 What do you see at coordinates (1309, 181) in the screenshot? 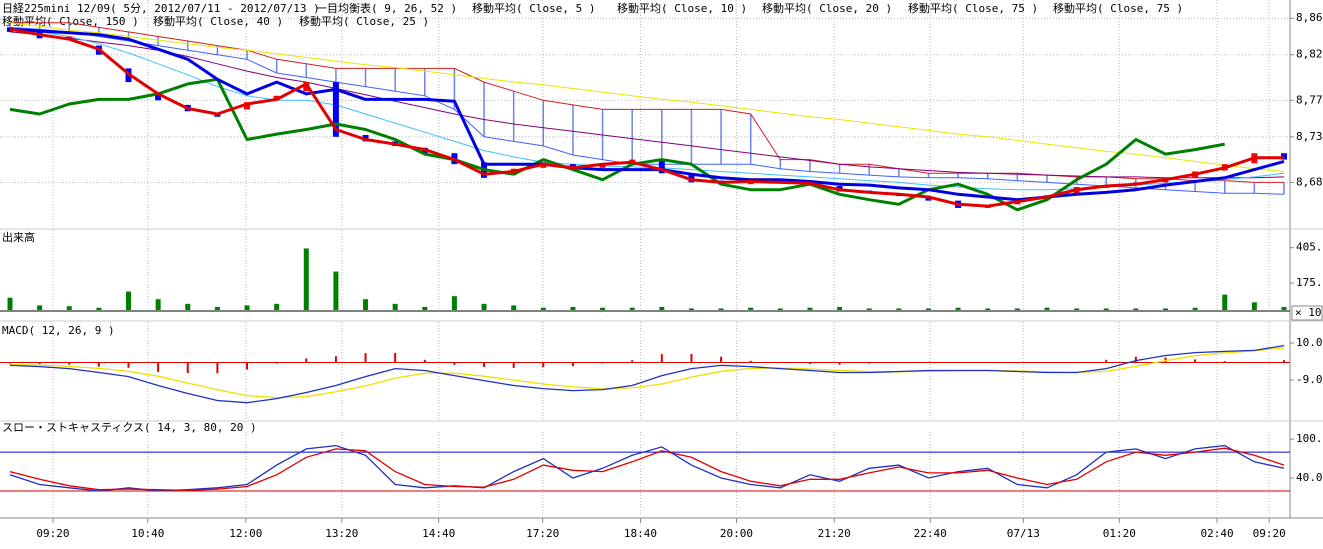
I see `y-tick-label: 8,68` at bounding box center [1309, 181].